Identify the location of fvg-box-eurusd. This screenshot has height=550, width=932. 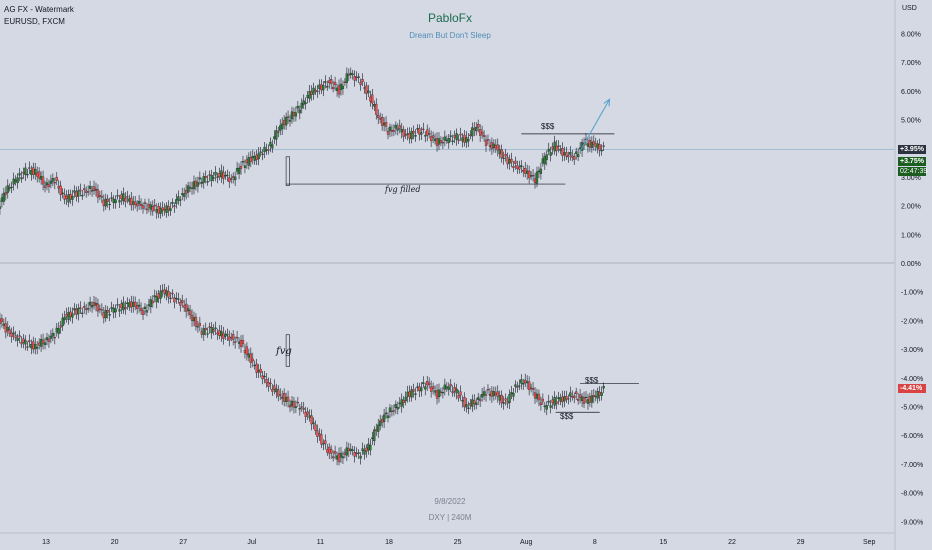
(287, 171).